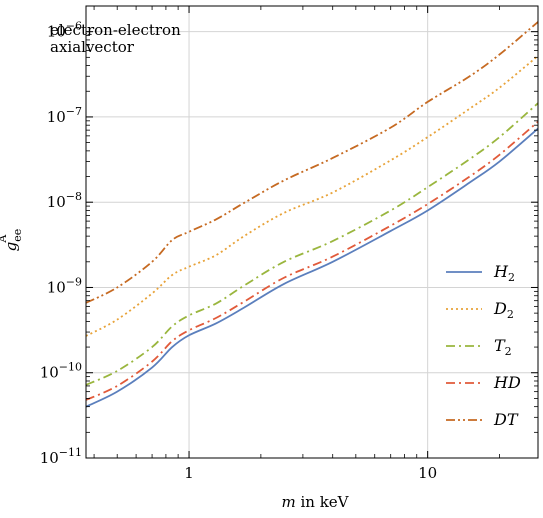 This screenshot has height=518, width=543. I want to click on annotation-line-2: axialvector, so click(92, 47).